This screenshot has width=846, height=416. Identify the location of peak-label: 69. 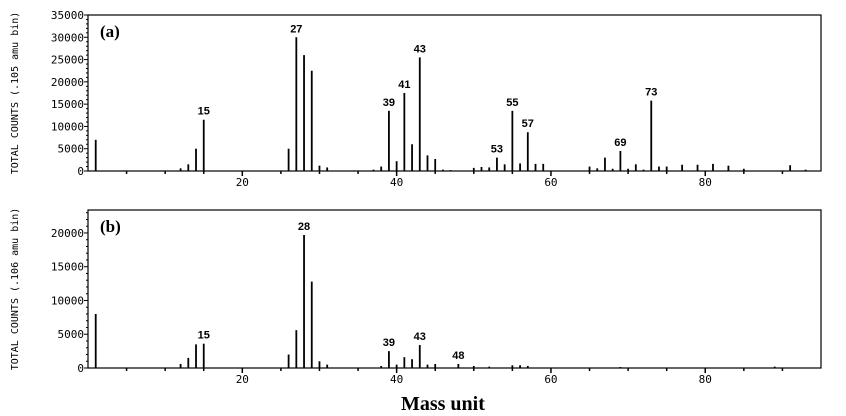
(620, 143).